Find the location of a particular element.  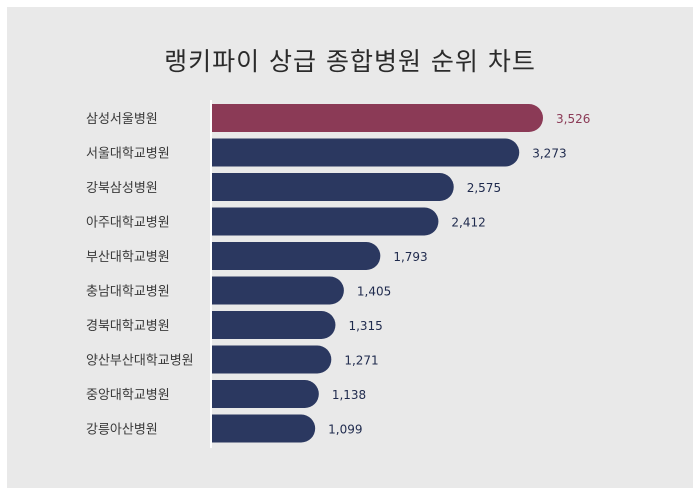

category-label: 서울대학교병원 is located at coordinates (128, 154).